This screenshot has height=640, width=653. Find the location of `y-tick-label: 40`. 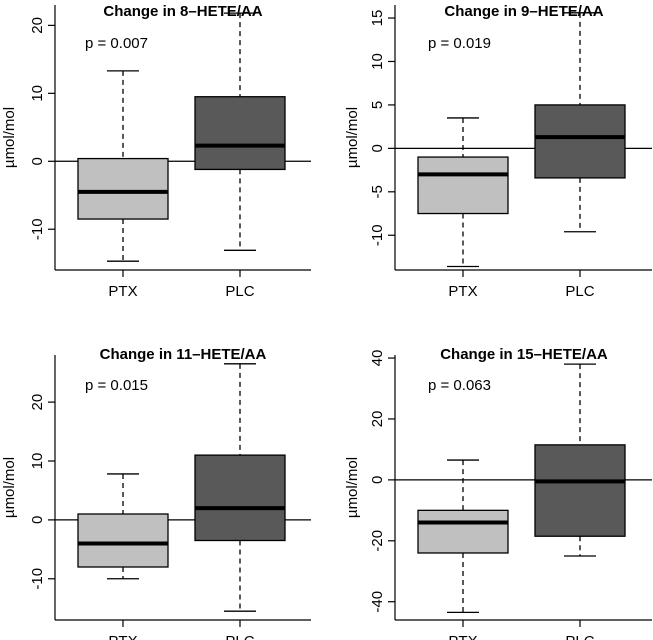

y-tick-label: 40 is located at coordinates (377, 358).